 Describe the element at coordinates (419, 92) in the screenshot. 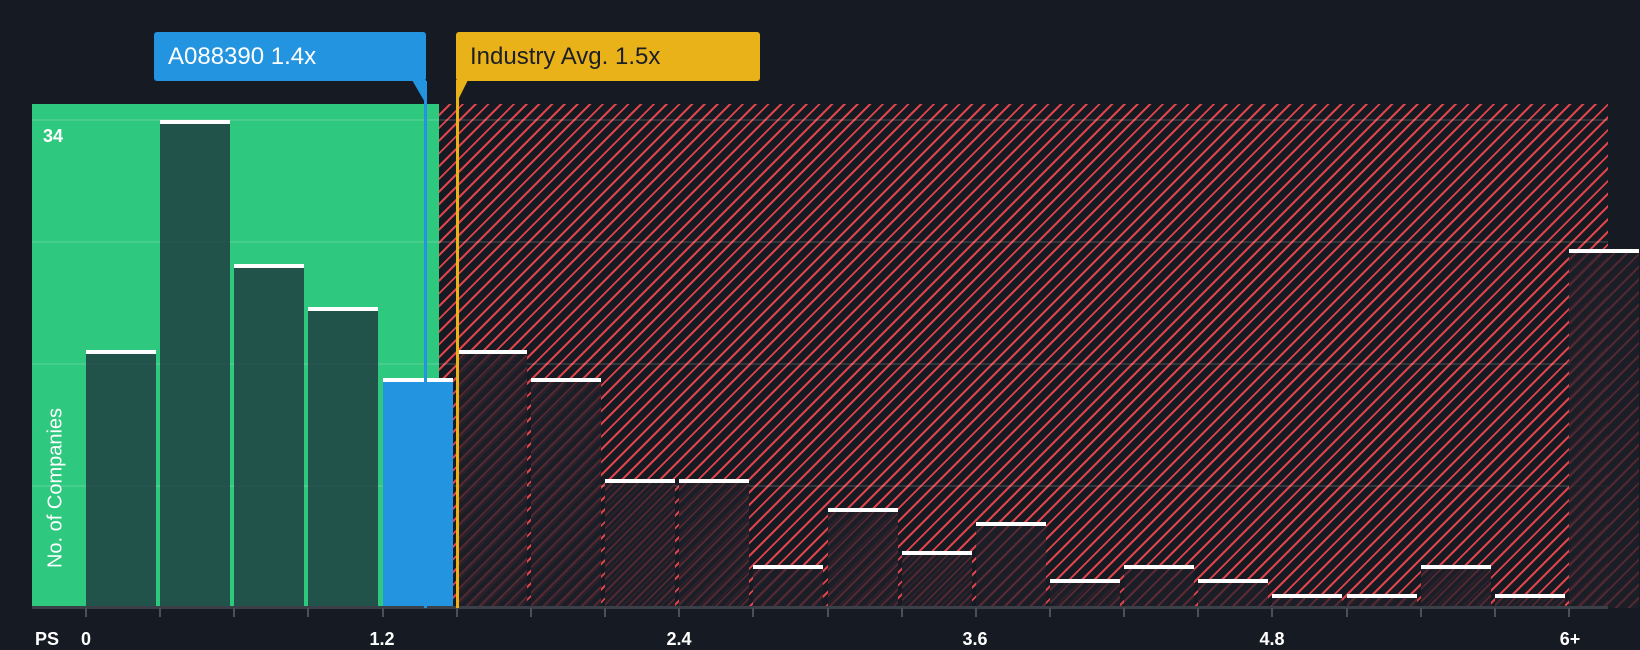

I see `subject-callout-tail` at that location.